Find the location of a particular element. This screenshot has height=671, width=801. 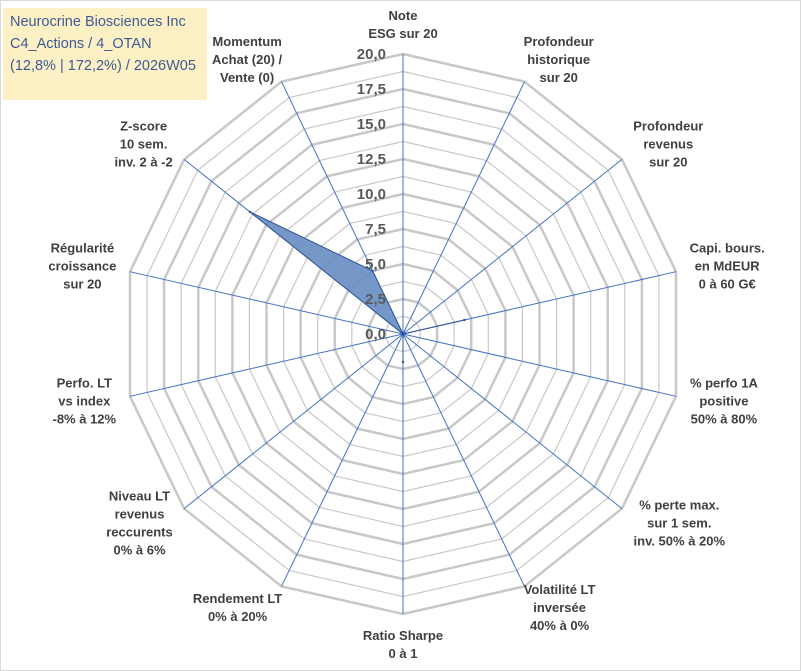

axis-label-line: 40% à 0% is located at coordinates (560, 625).